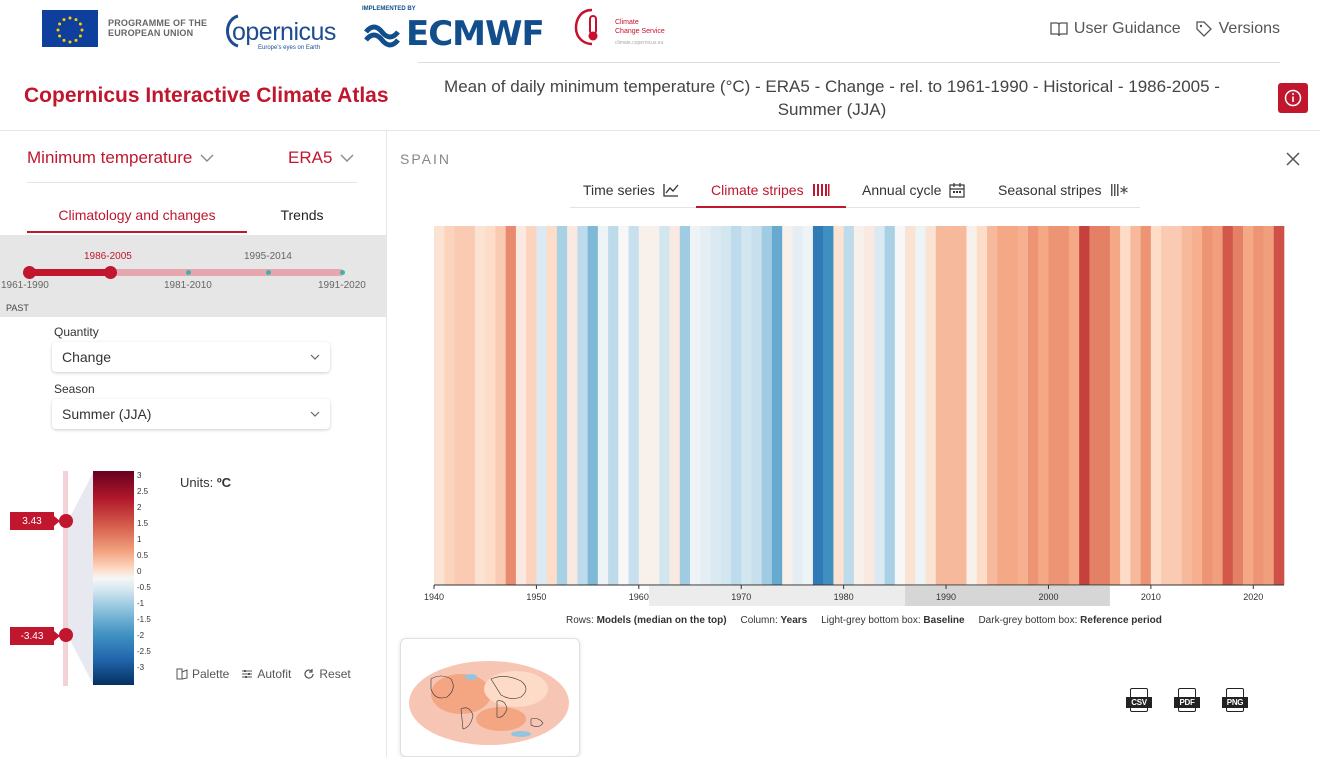 The image size is (1320, 757). I want to click on stripe-1989, so click(941, 405).